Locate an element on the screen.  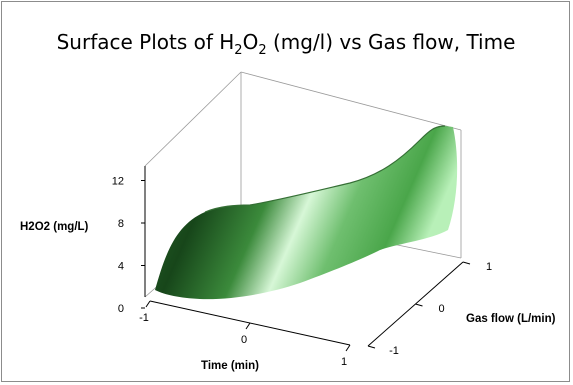
x-axis: -1 0 1 Time (min) is located at coordinates (245, 336).